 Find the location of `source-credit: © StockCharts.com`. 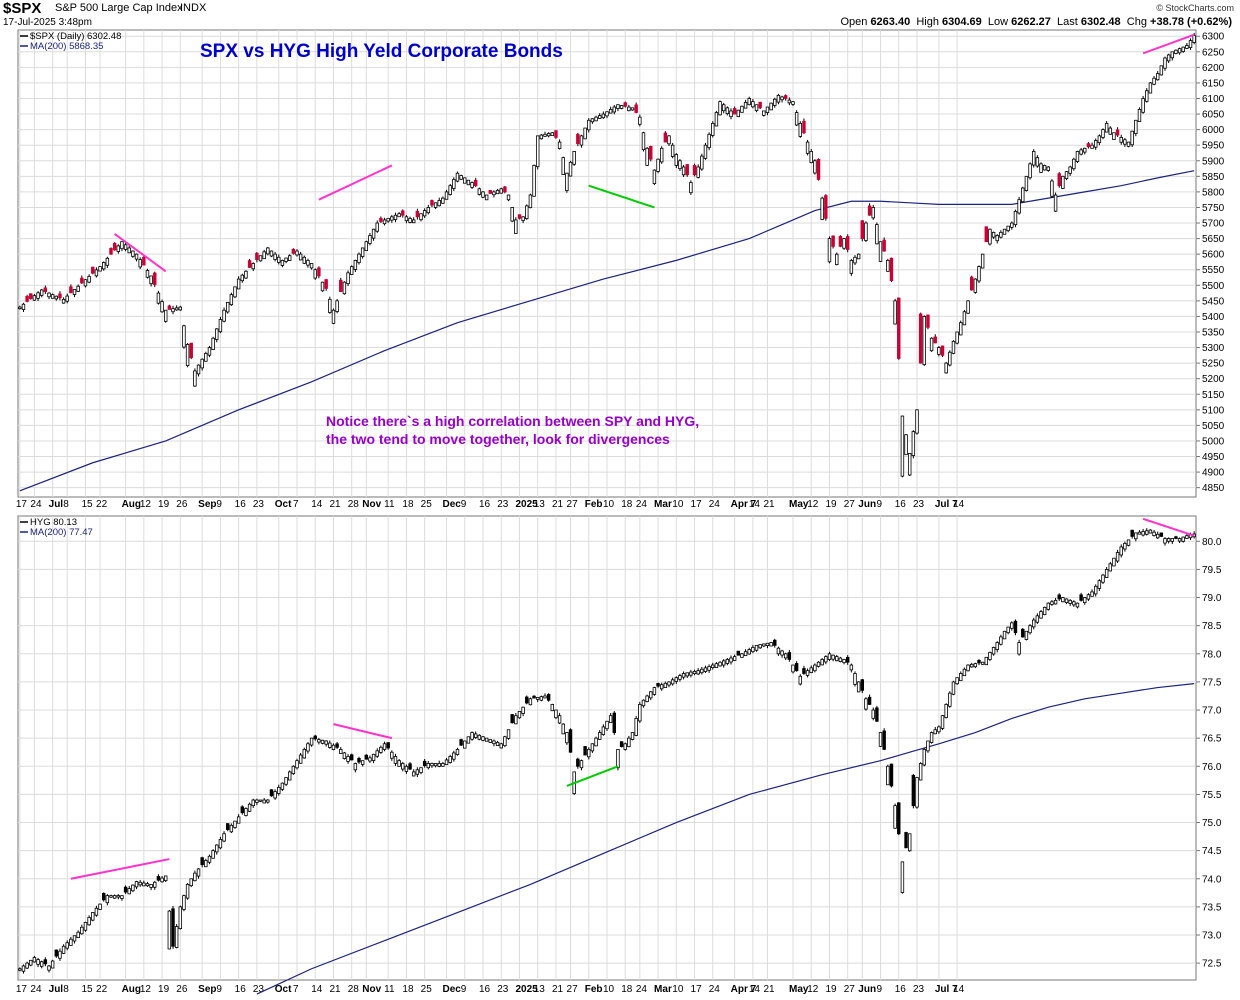

source-credit: © StockCharts.com is located at coordinates (1195, 8).